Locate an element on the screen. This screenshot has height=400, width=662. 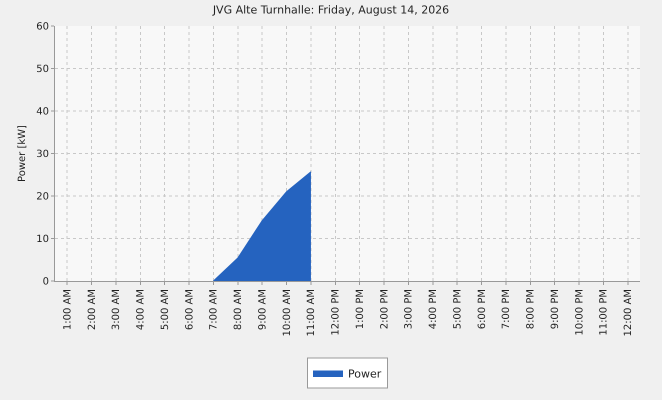
x-tick-label: 1:00 AM is located at coordinates (68, 309).